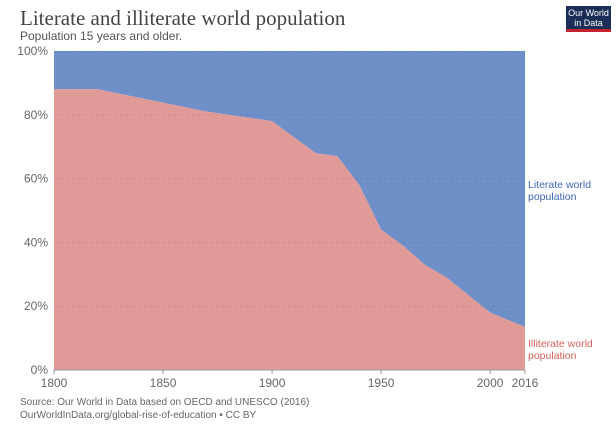 This screenshot has width=616, height=431. What do you see at coordinates (36, 179) in the screenshot?
I see `y-tick-label: 60%` at bounding box center [36, 179].